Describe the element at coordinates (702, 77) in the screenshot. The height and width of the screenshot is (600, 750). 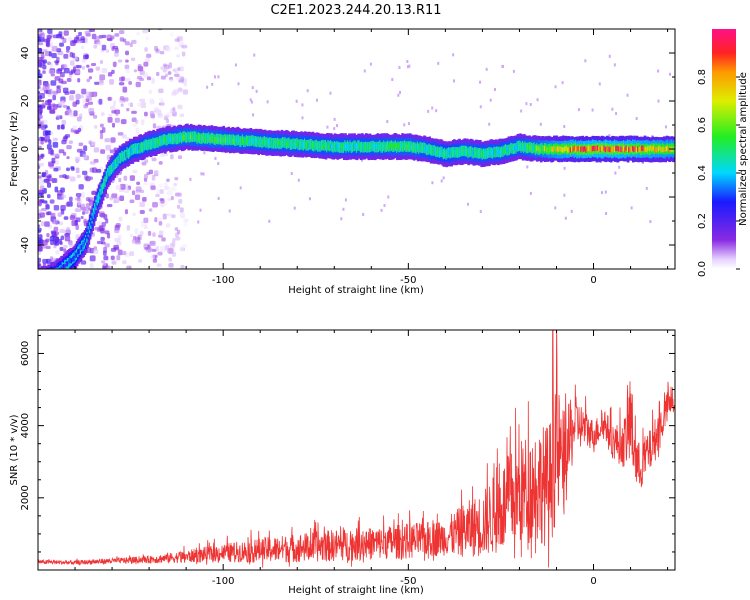
I see `colorbar-tick-label: 0.8` at that location.